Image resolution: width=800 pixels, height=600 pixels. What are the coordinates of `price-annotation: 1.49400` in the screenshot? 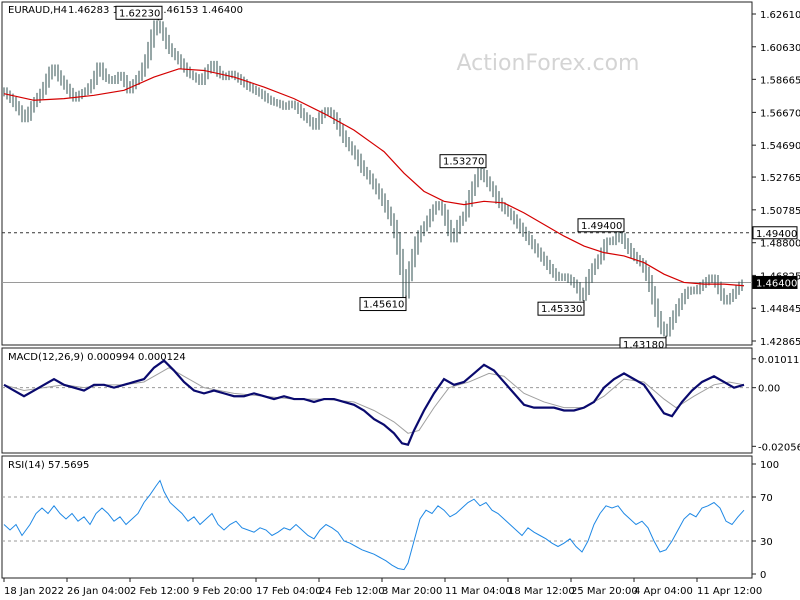 It's located at (601, 226).